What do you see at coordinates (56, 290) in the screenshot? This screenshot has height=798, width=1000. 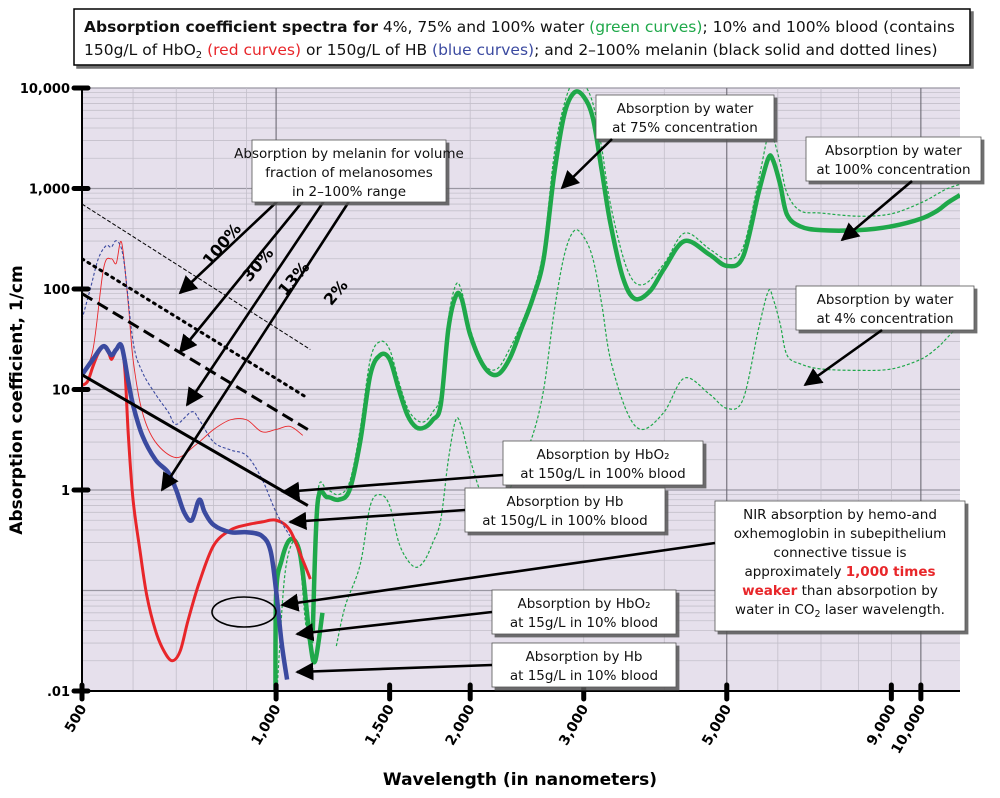 I see `y-tick-label: 100` at bounding box center [56, 290].